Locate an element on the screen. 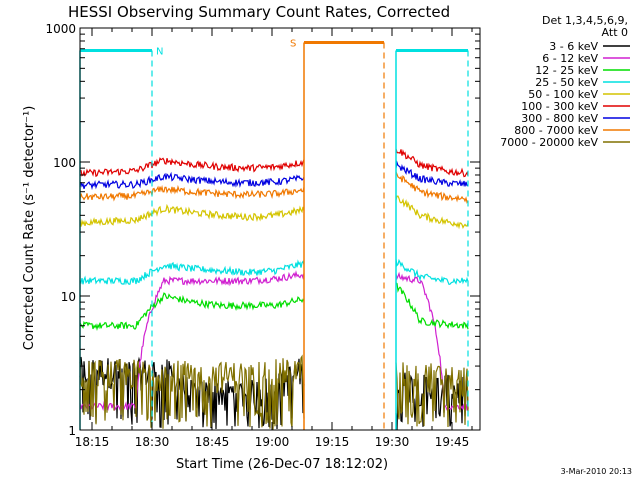 Image resolution: width=640 pixels, height=480 pixels. y-tick-label: 1 is located at coordinates (72, 431).